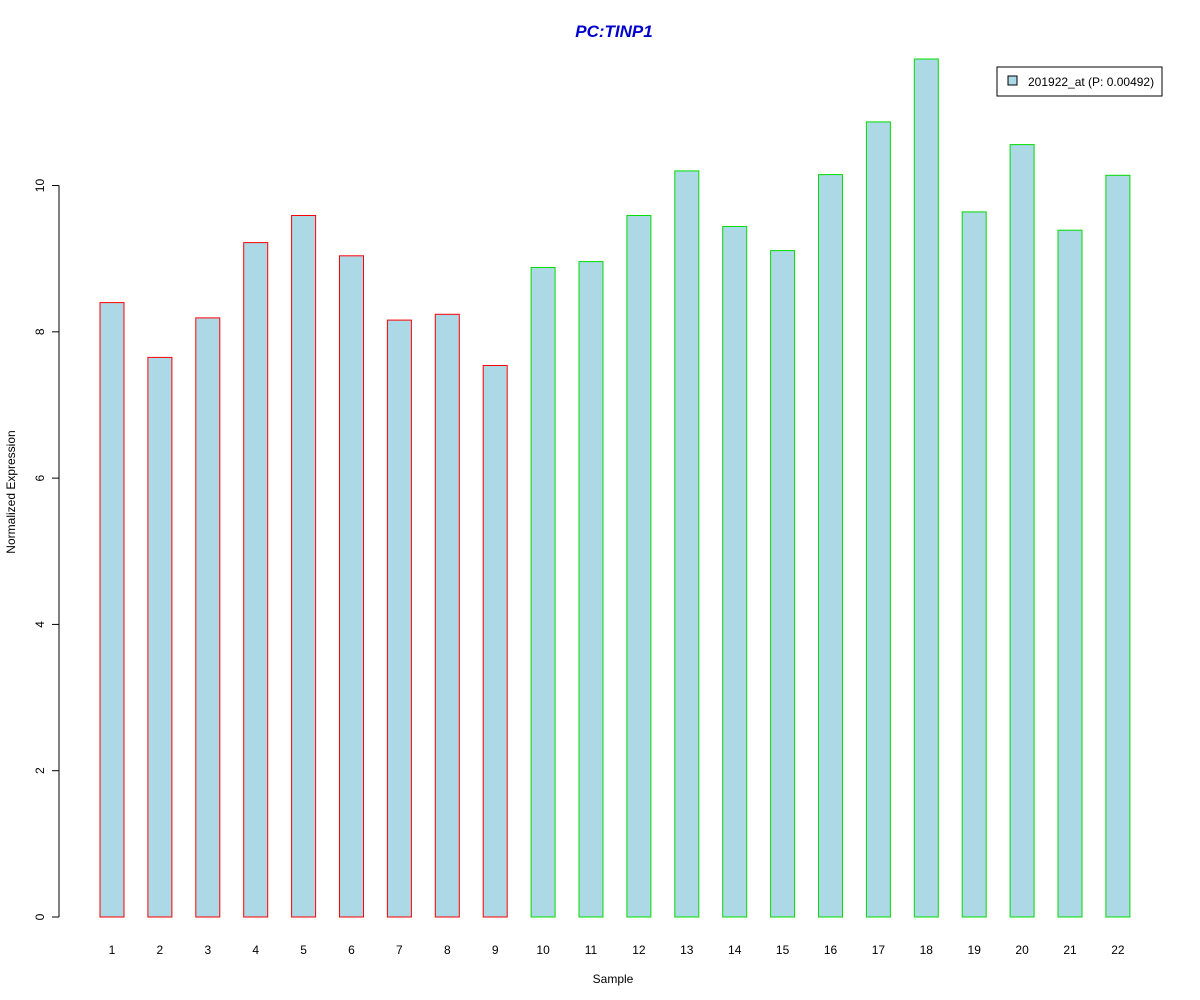  What do you see at coordinates (1118, 950) in the screenshot?
I see `x-tick-label: 22` at bounding box center [1118, 950].